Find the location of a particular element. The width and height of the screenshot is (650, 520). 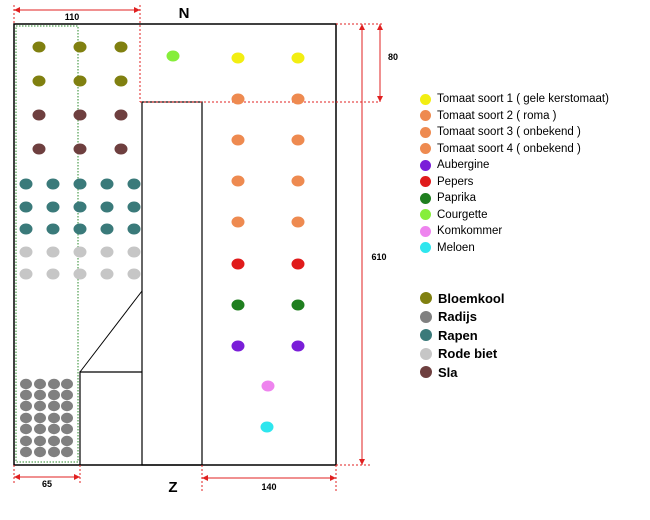

dimension-right-total: 610 is located at coordinates (378, 257).